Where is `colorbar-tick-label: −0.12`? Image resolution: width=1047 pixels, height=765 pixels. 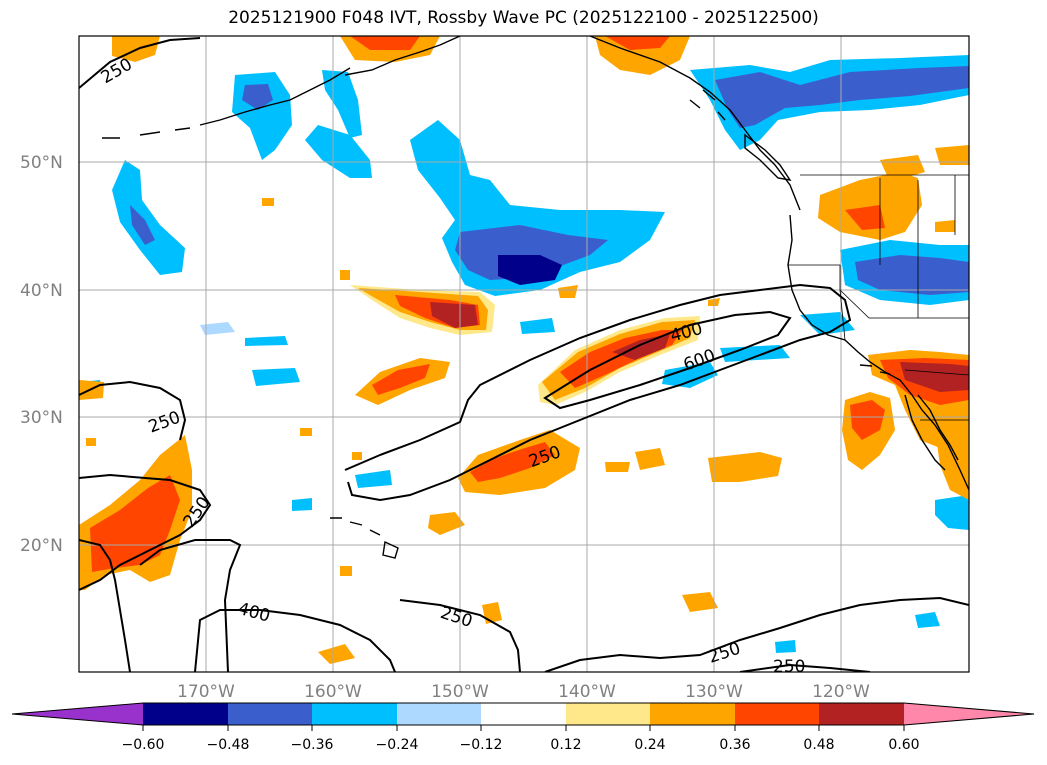 colorbar-tick-label: −0.12 is located at coordinates (481, 745).